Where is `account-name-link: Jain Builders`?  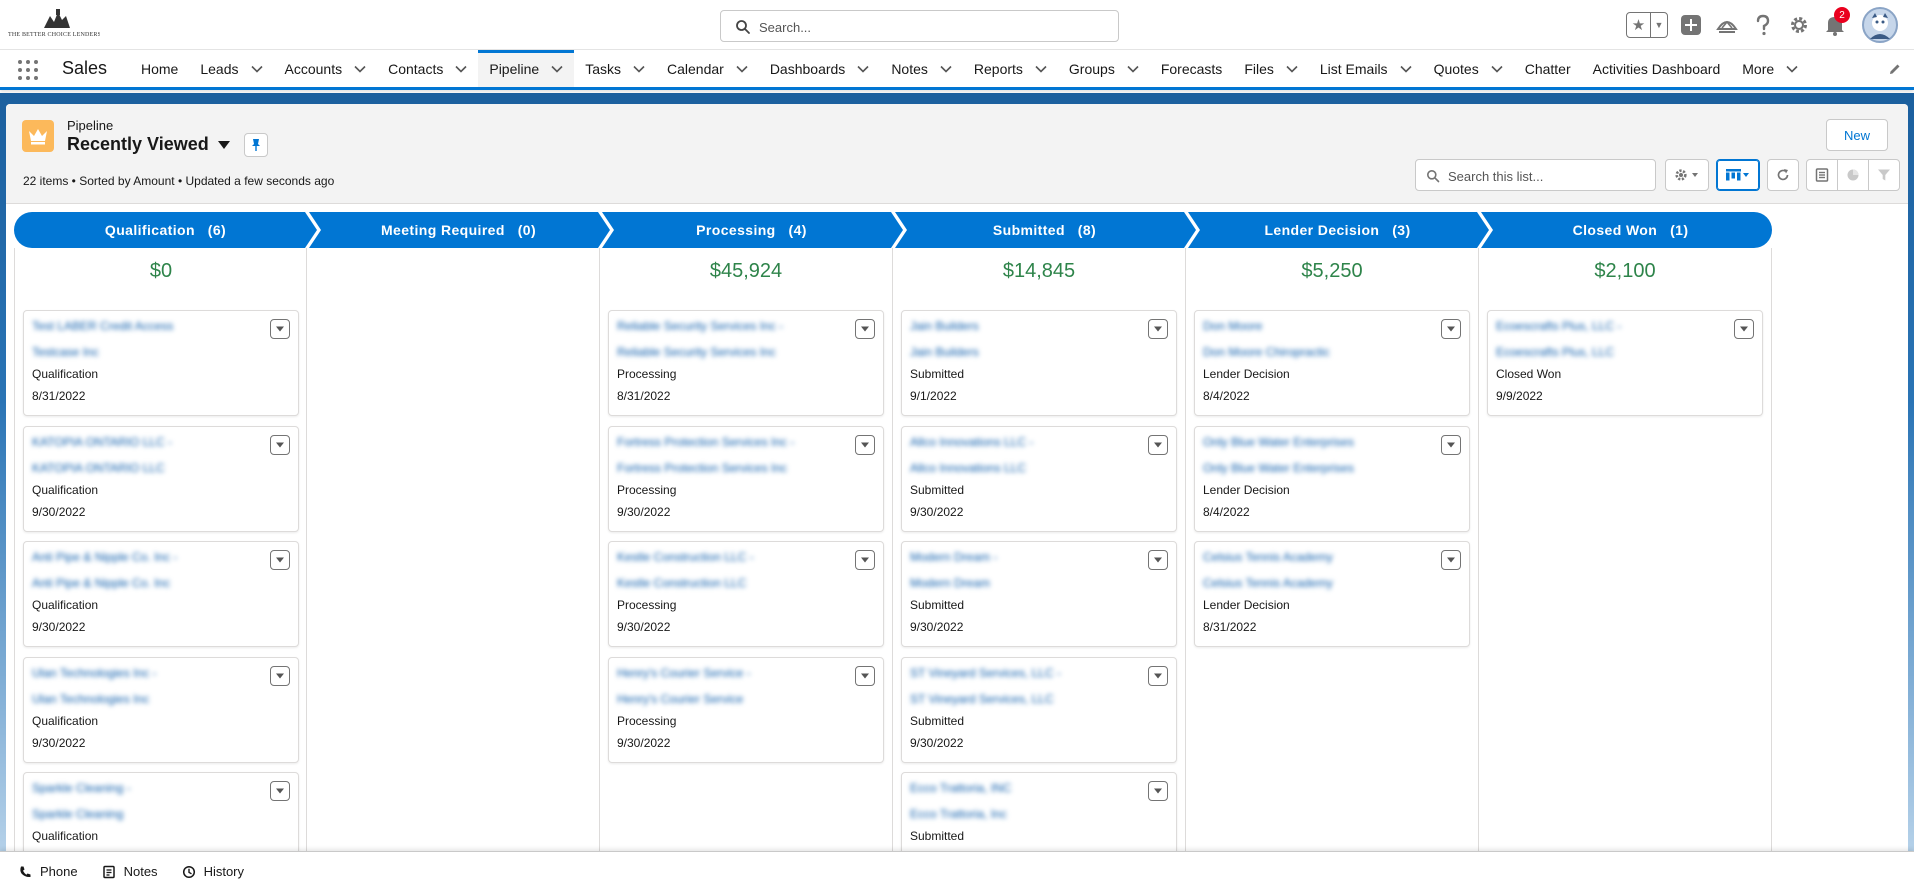 account-name-link: Jain Builders is located at coordinates (944, 352).